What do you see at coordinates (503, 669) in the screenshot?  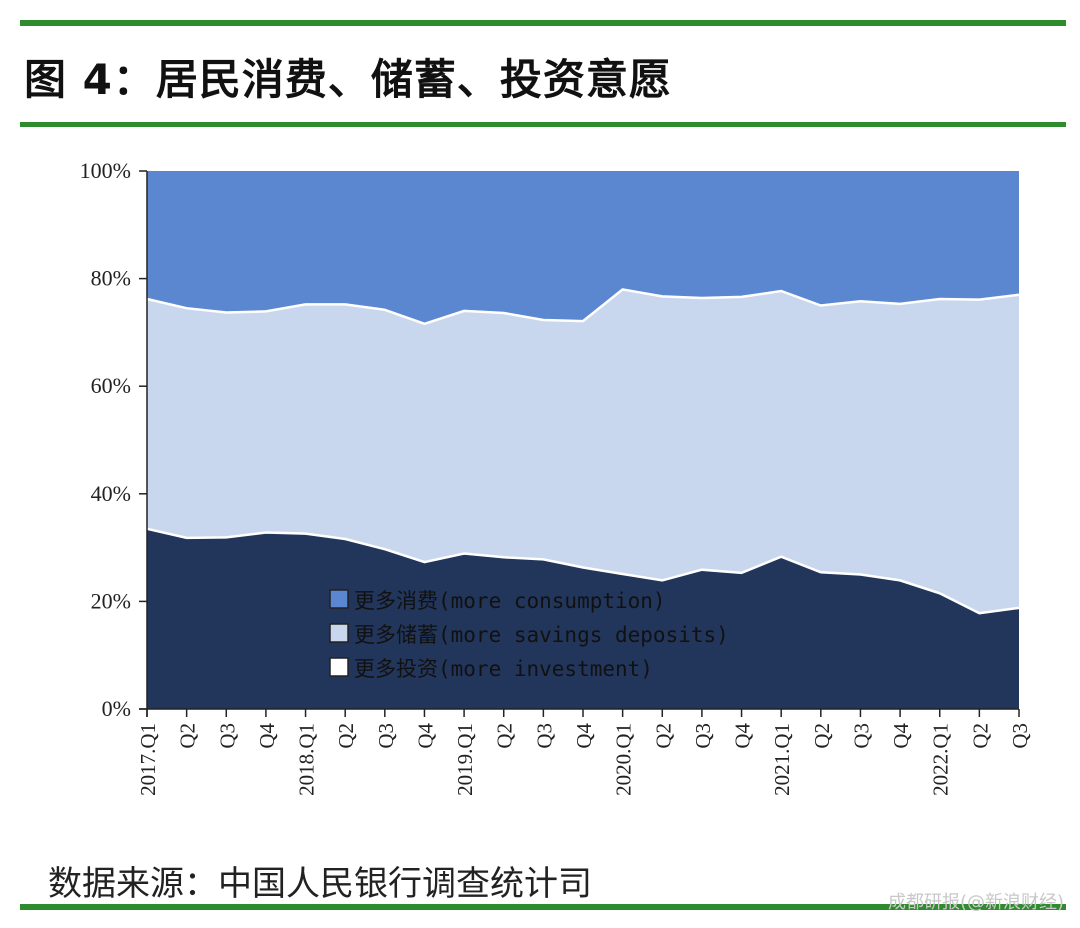 I see `legend-label-investment: 更多投资(more investment)` at bounding box center [503, 669].